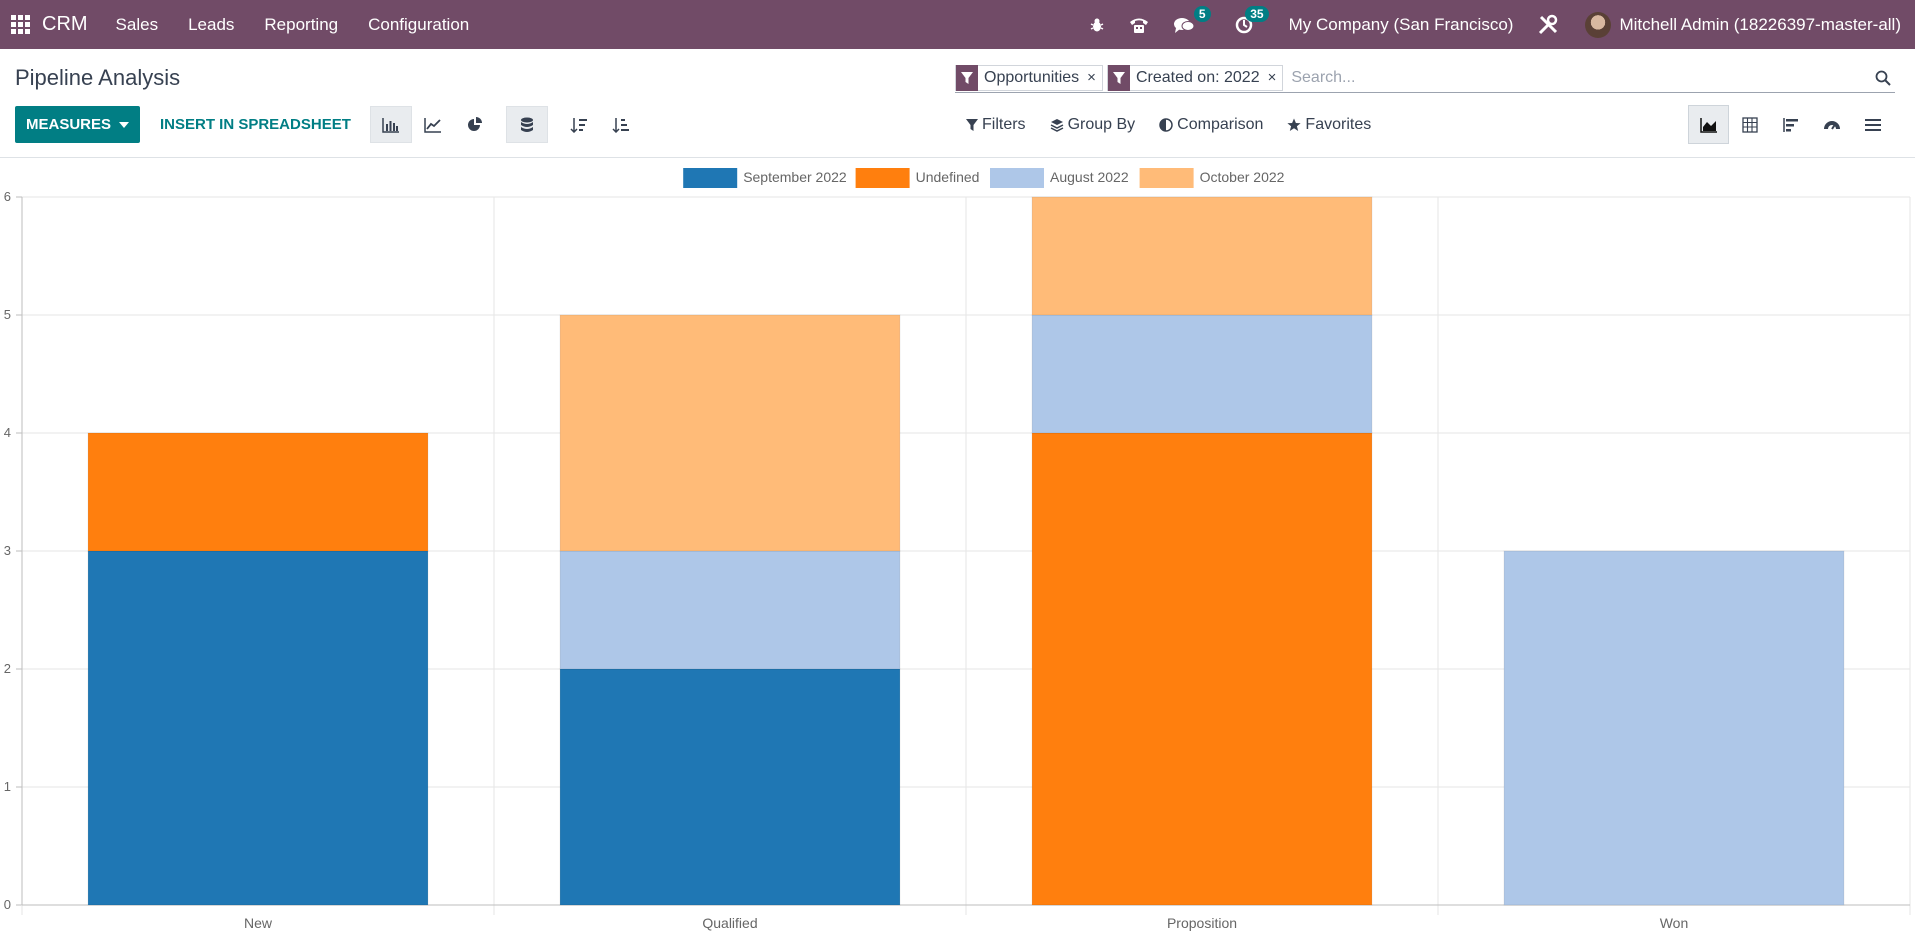  I want to click on x-tick-label: New, so click(258, 923).